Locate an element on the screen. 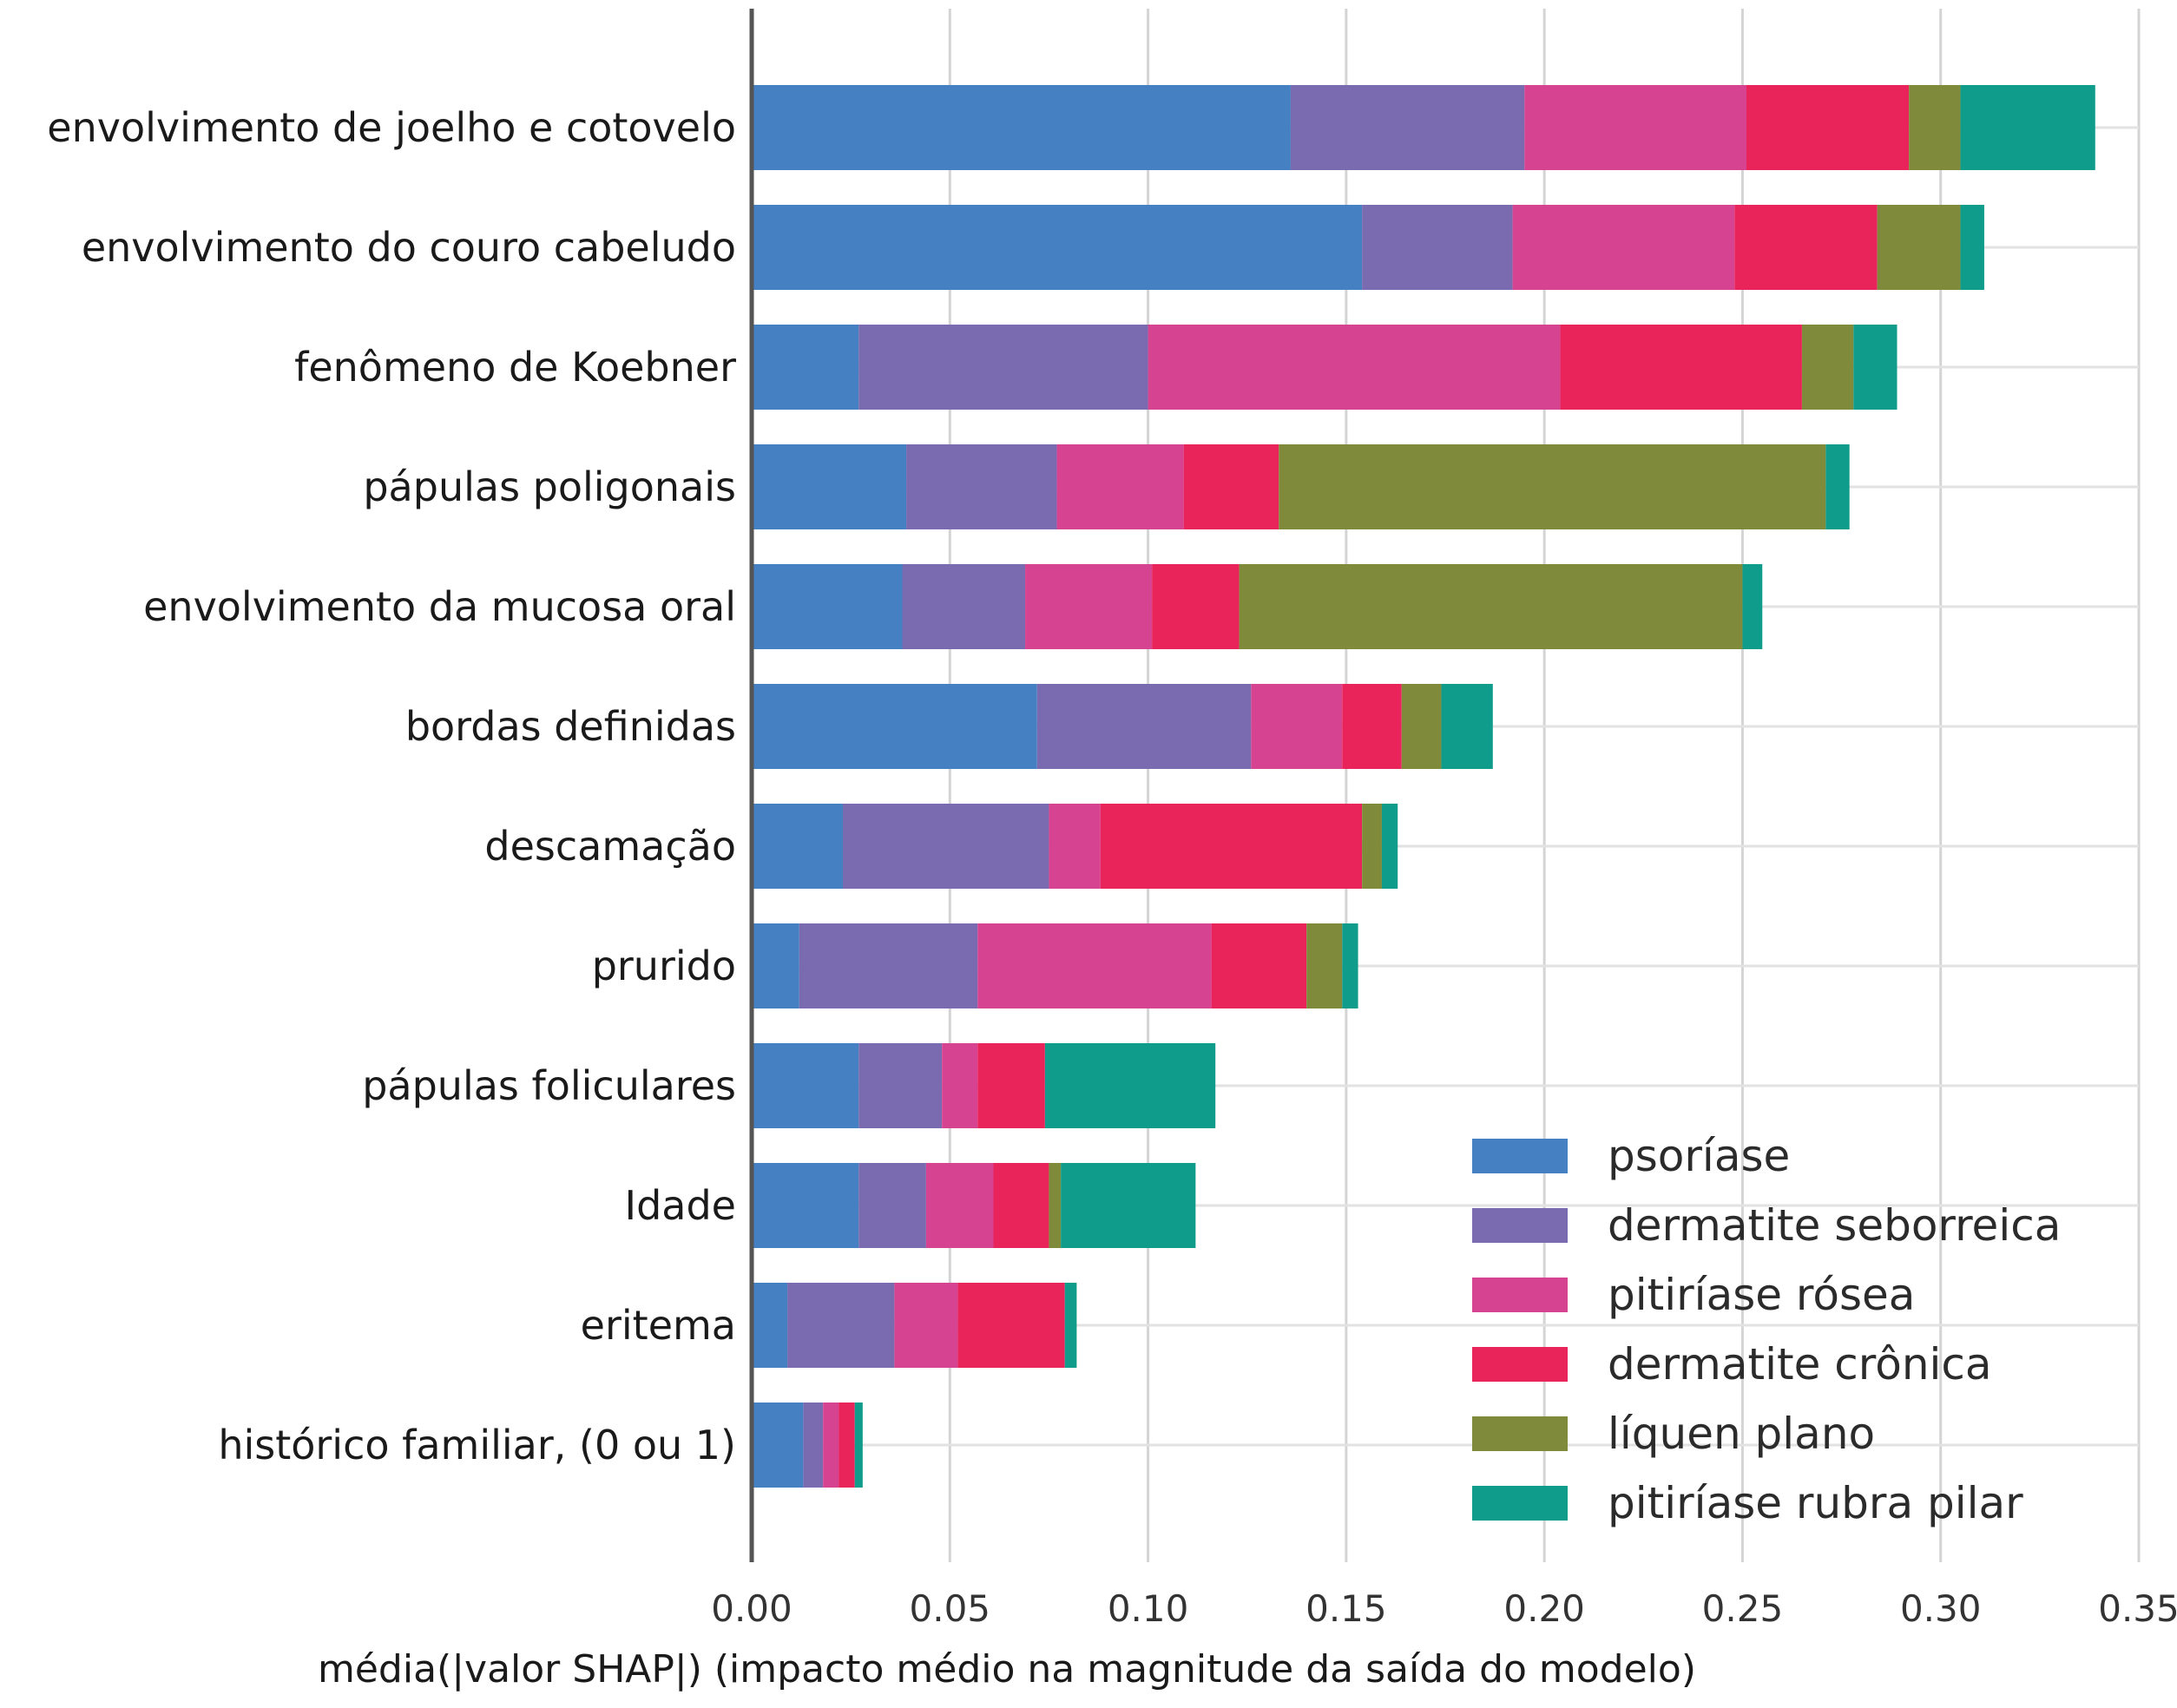  x-tick-label: 0.10 is located at coordinates (1148, 1608).